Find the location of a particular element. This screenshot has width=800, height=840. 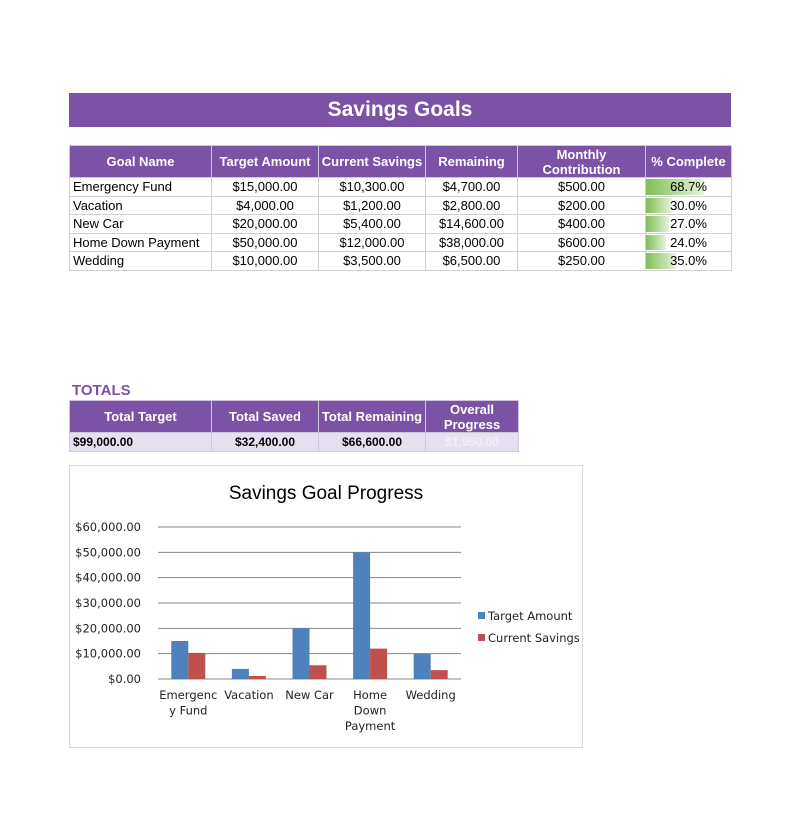

percent-complete-cell: 35.0% is located at coordinates (688, 261).